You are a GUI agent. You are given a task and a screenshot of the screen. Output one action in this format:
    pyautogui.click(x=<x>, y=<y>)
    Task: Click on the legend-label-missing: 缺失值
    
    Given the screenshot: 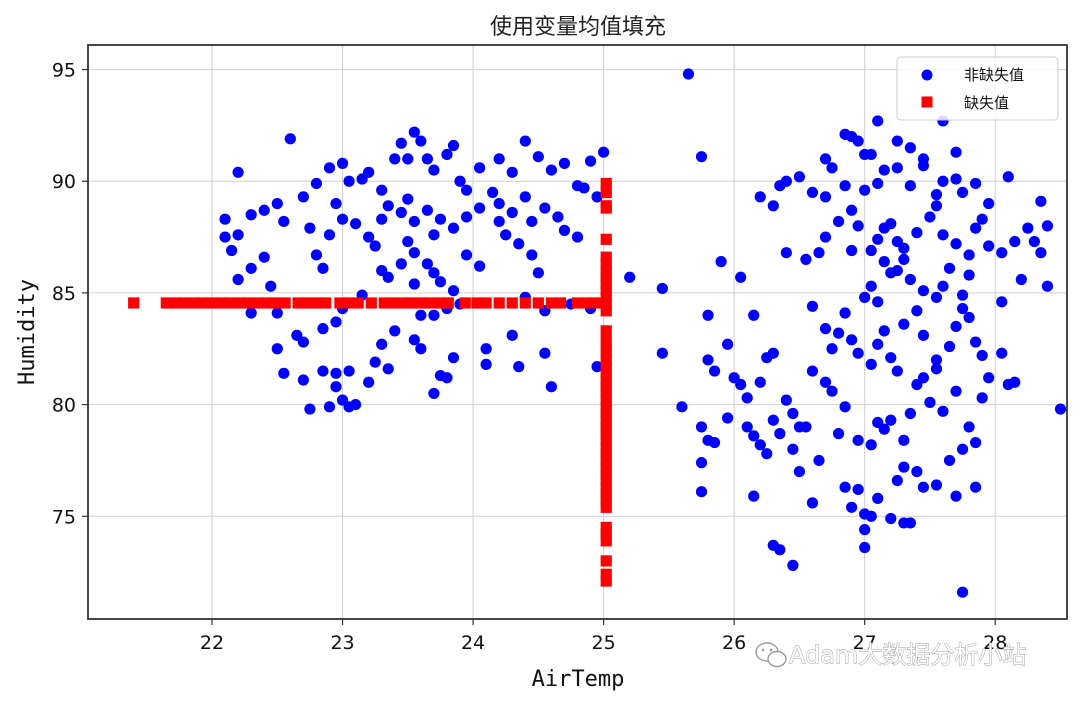 What is the action you would take?
    pyautogui.click(x=986, y=103)
    